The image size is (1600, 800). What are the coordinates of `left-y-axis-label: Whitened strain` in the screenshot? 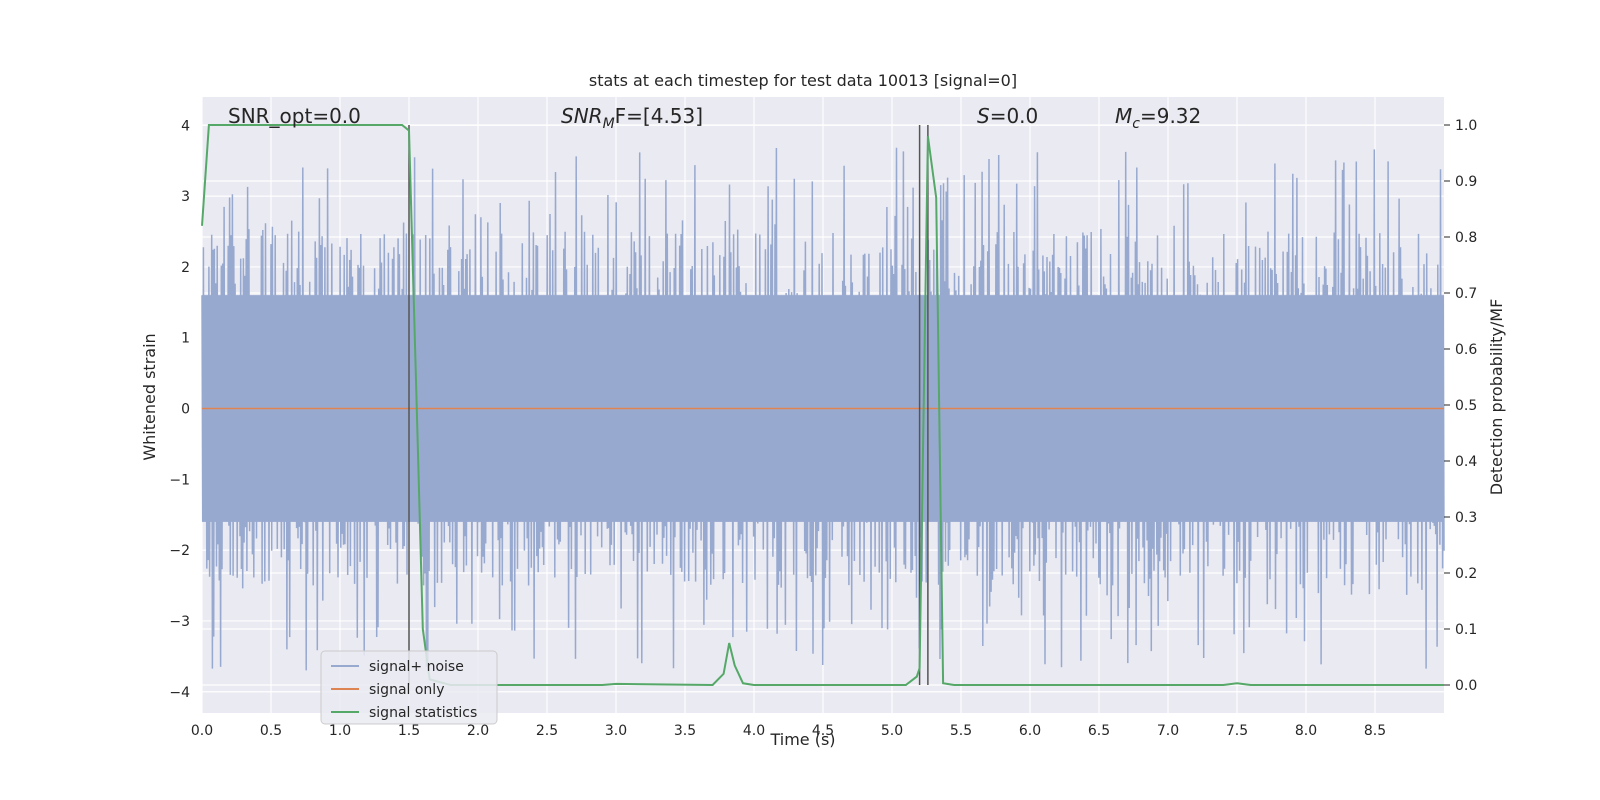 It's located at (149, 396).